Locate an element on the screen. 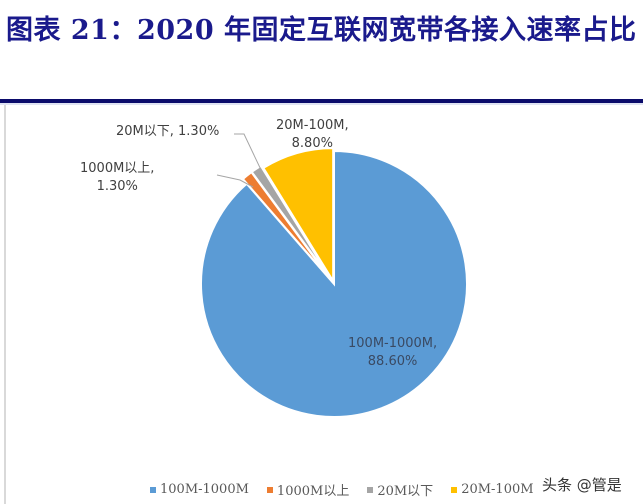 The image size is (643, 504). leader-line-below-20m is located at coordinates (248, 153).